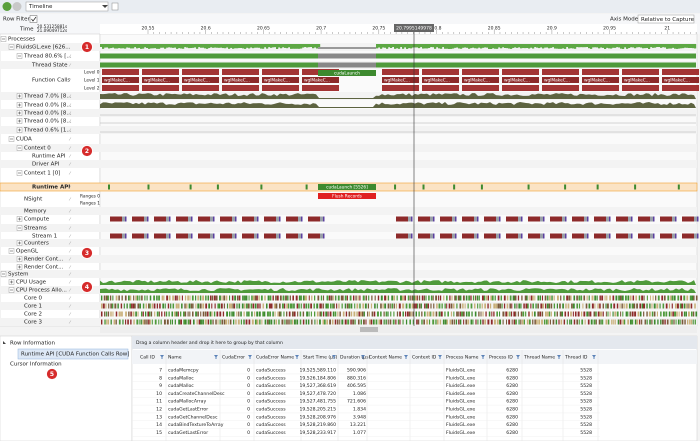 This screenshot has height=441, width=700. I want to click on axis-mode-dropdown, so click(666, 19).